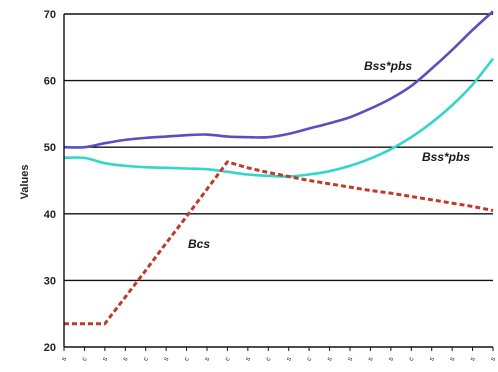 The height and width of the screenshot is (372, 498). I want to click on y-tick-label: 50, so click(50, 148).